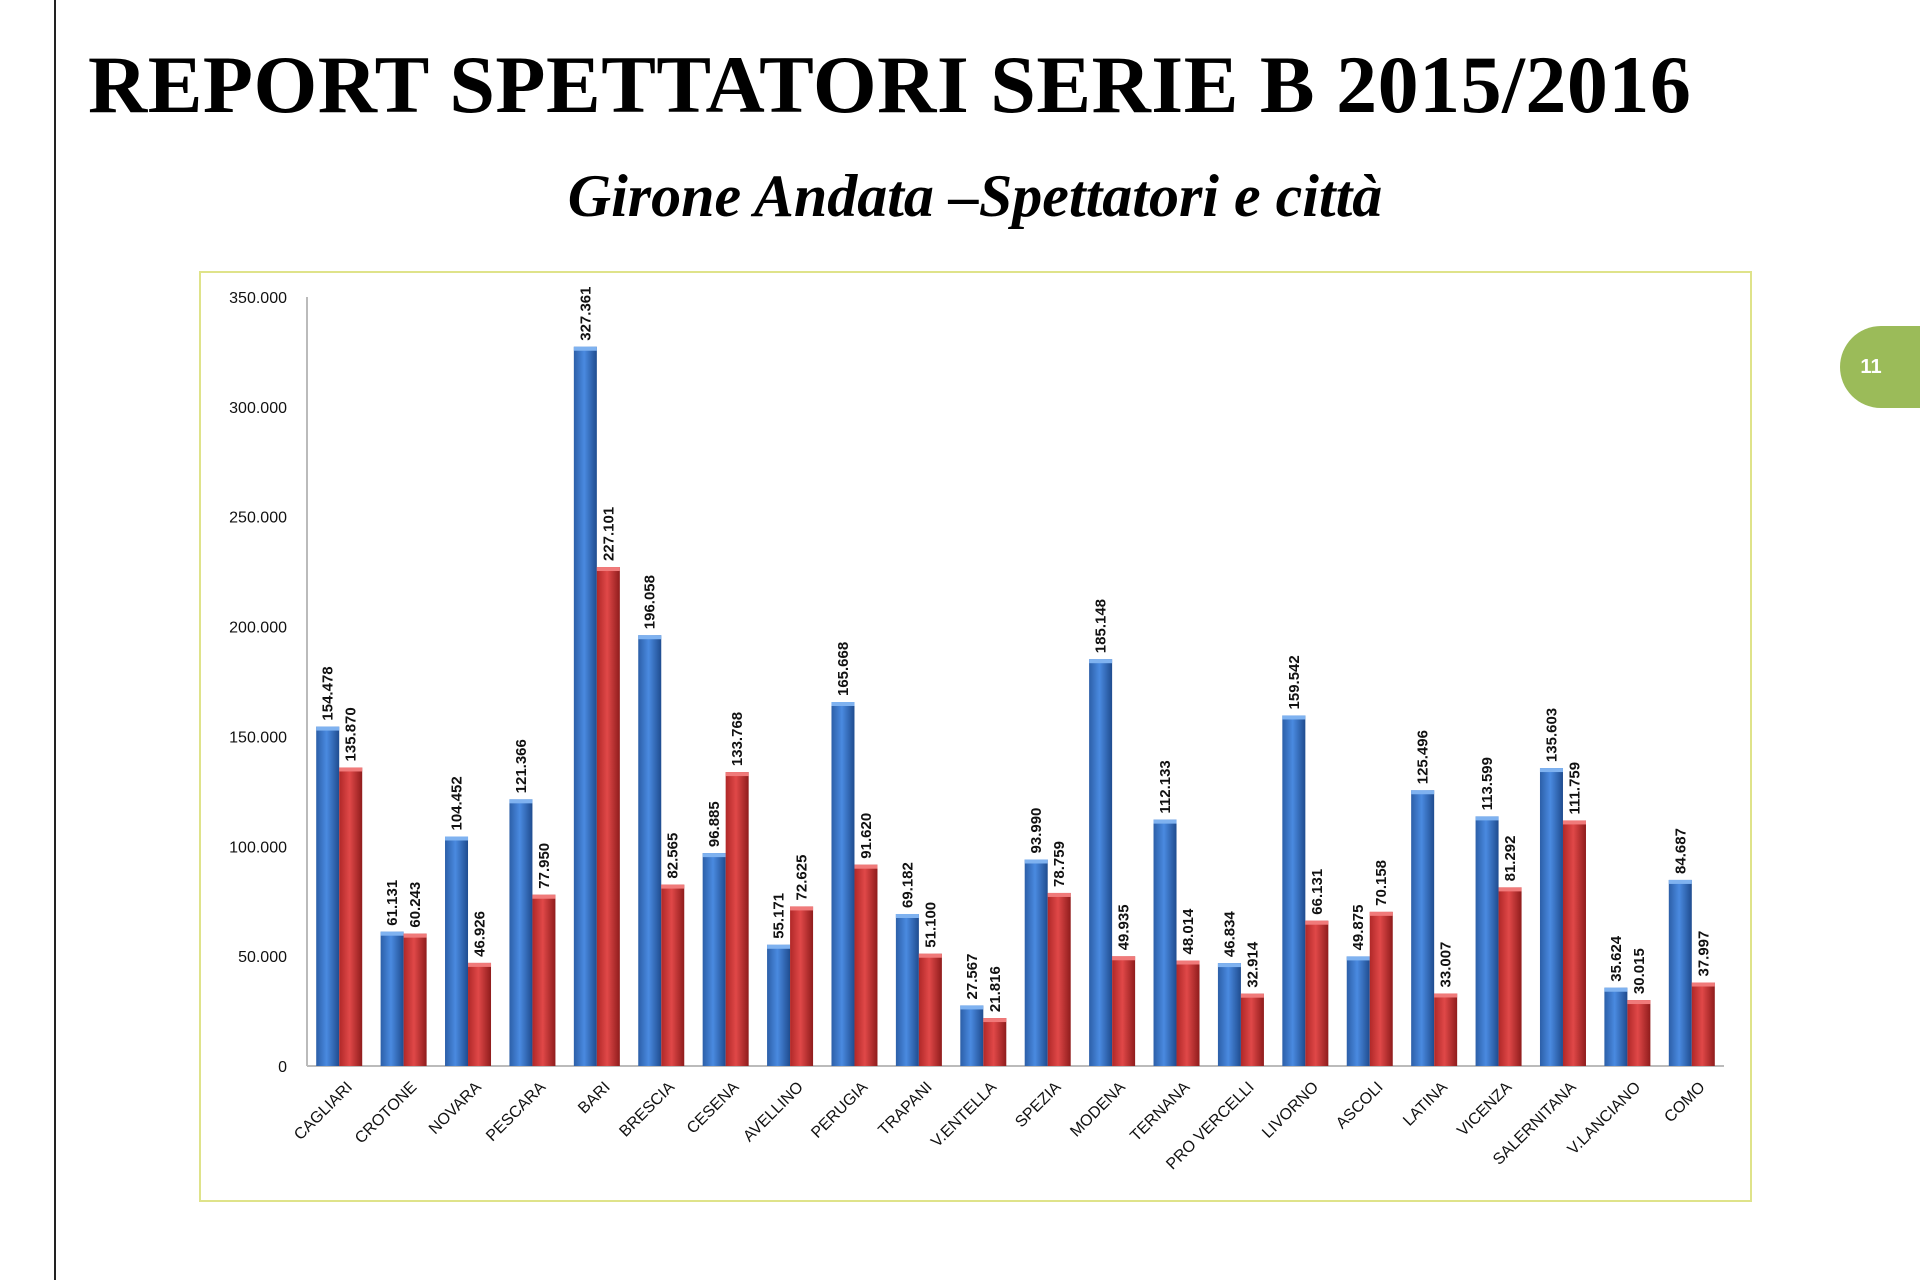 The image size is (1920, 1280). Describe the element at coordinates (930, 925) in the screenshot. I see `data-label: 51.100` at that location.